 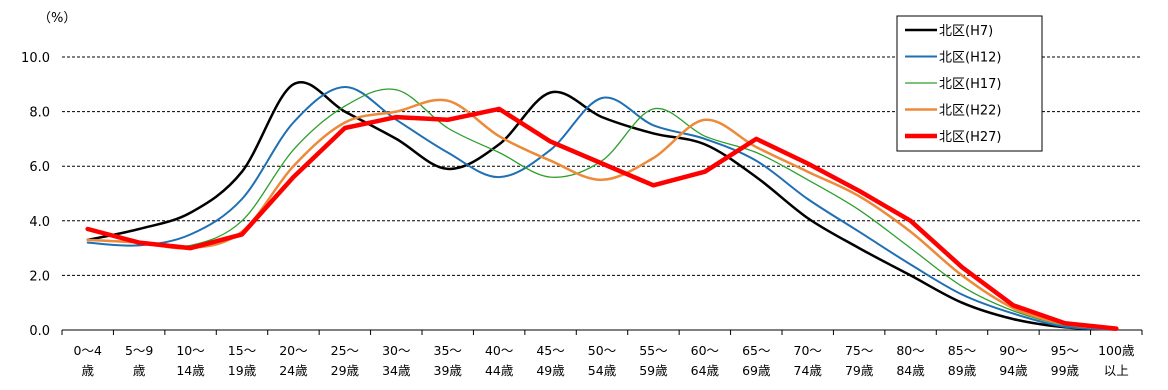 What do you see at coordinates (1065, 360) in the screenshot?
I see `x-tick-label: 95～ 99歳` at bounding box center [1065, 360].